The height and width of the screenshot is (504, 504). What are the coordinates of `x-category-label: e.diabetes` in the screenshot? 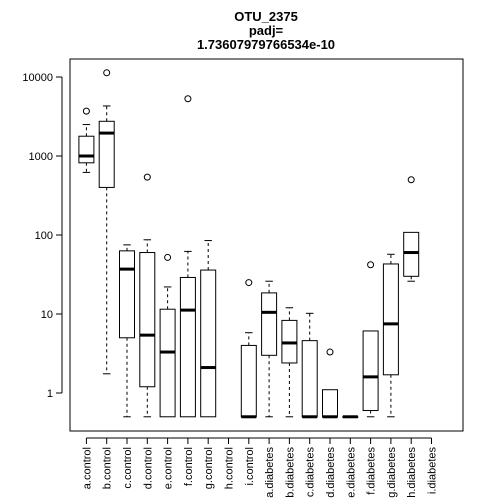 It's located at (351, 472).